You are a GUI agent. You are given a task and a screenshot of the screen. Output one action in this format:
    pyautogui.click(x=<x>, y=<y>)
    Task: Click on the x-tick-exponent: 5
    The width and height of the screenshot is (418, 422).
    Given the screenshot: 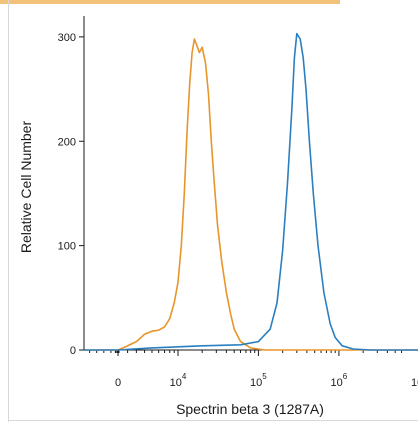 What is the action you would take?
    pyautogui.click(x=264, y=376)
    